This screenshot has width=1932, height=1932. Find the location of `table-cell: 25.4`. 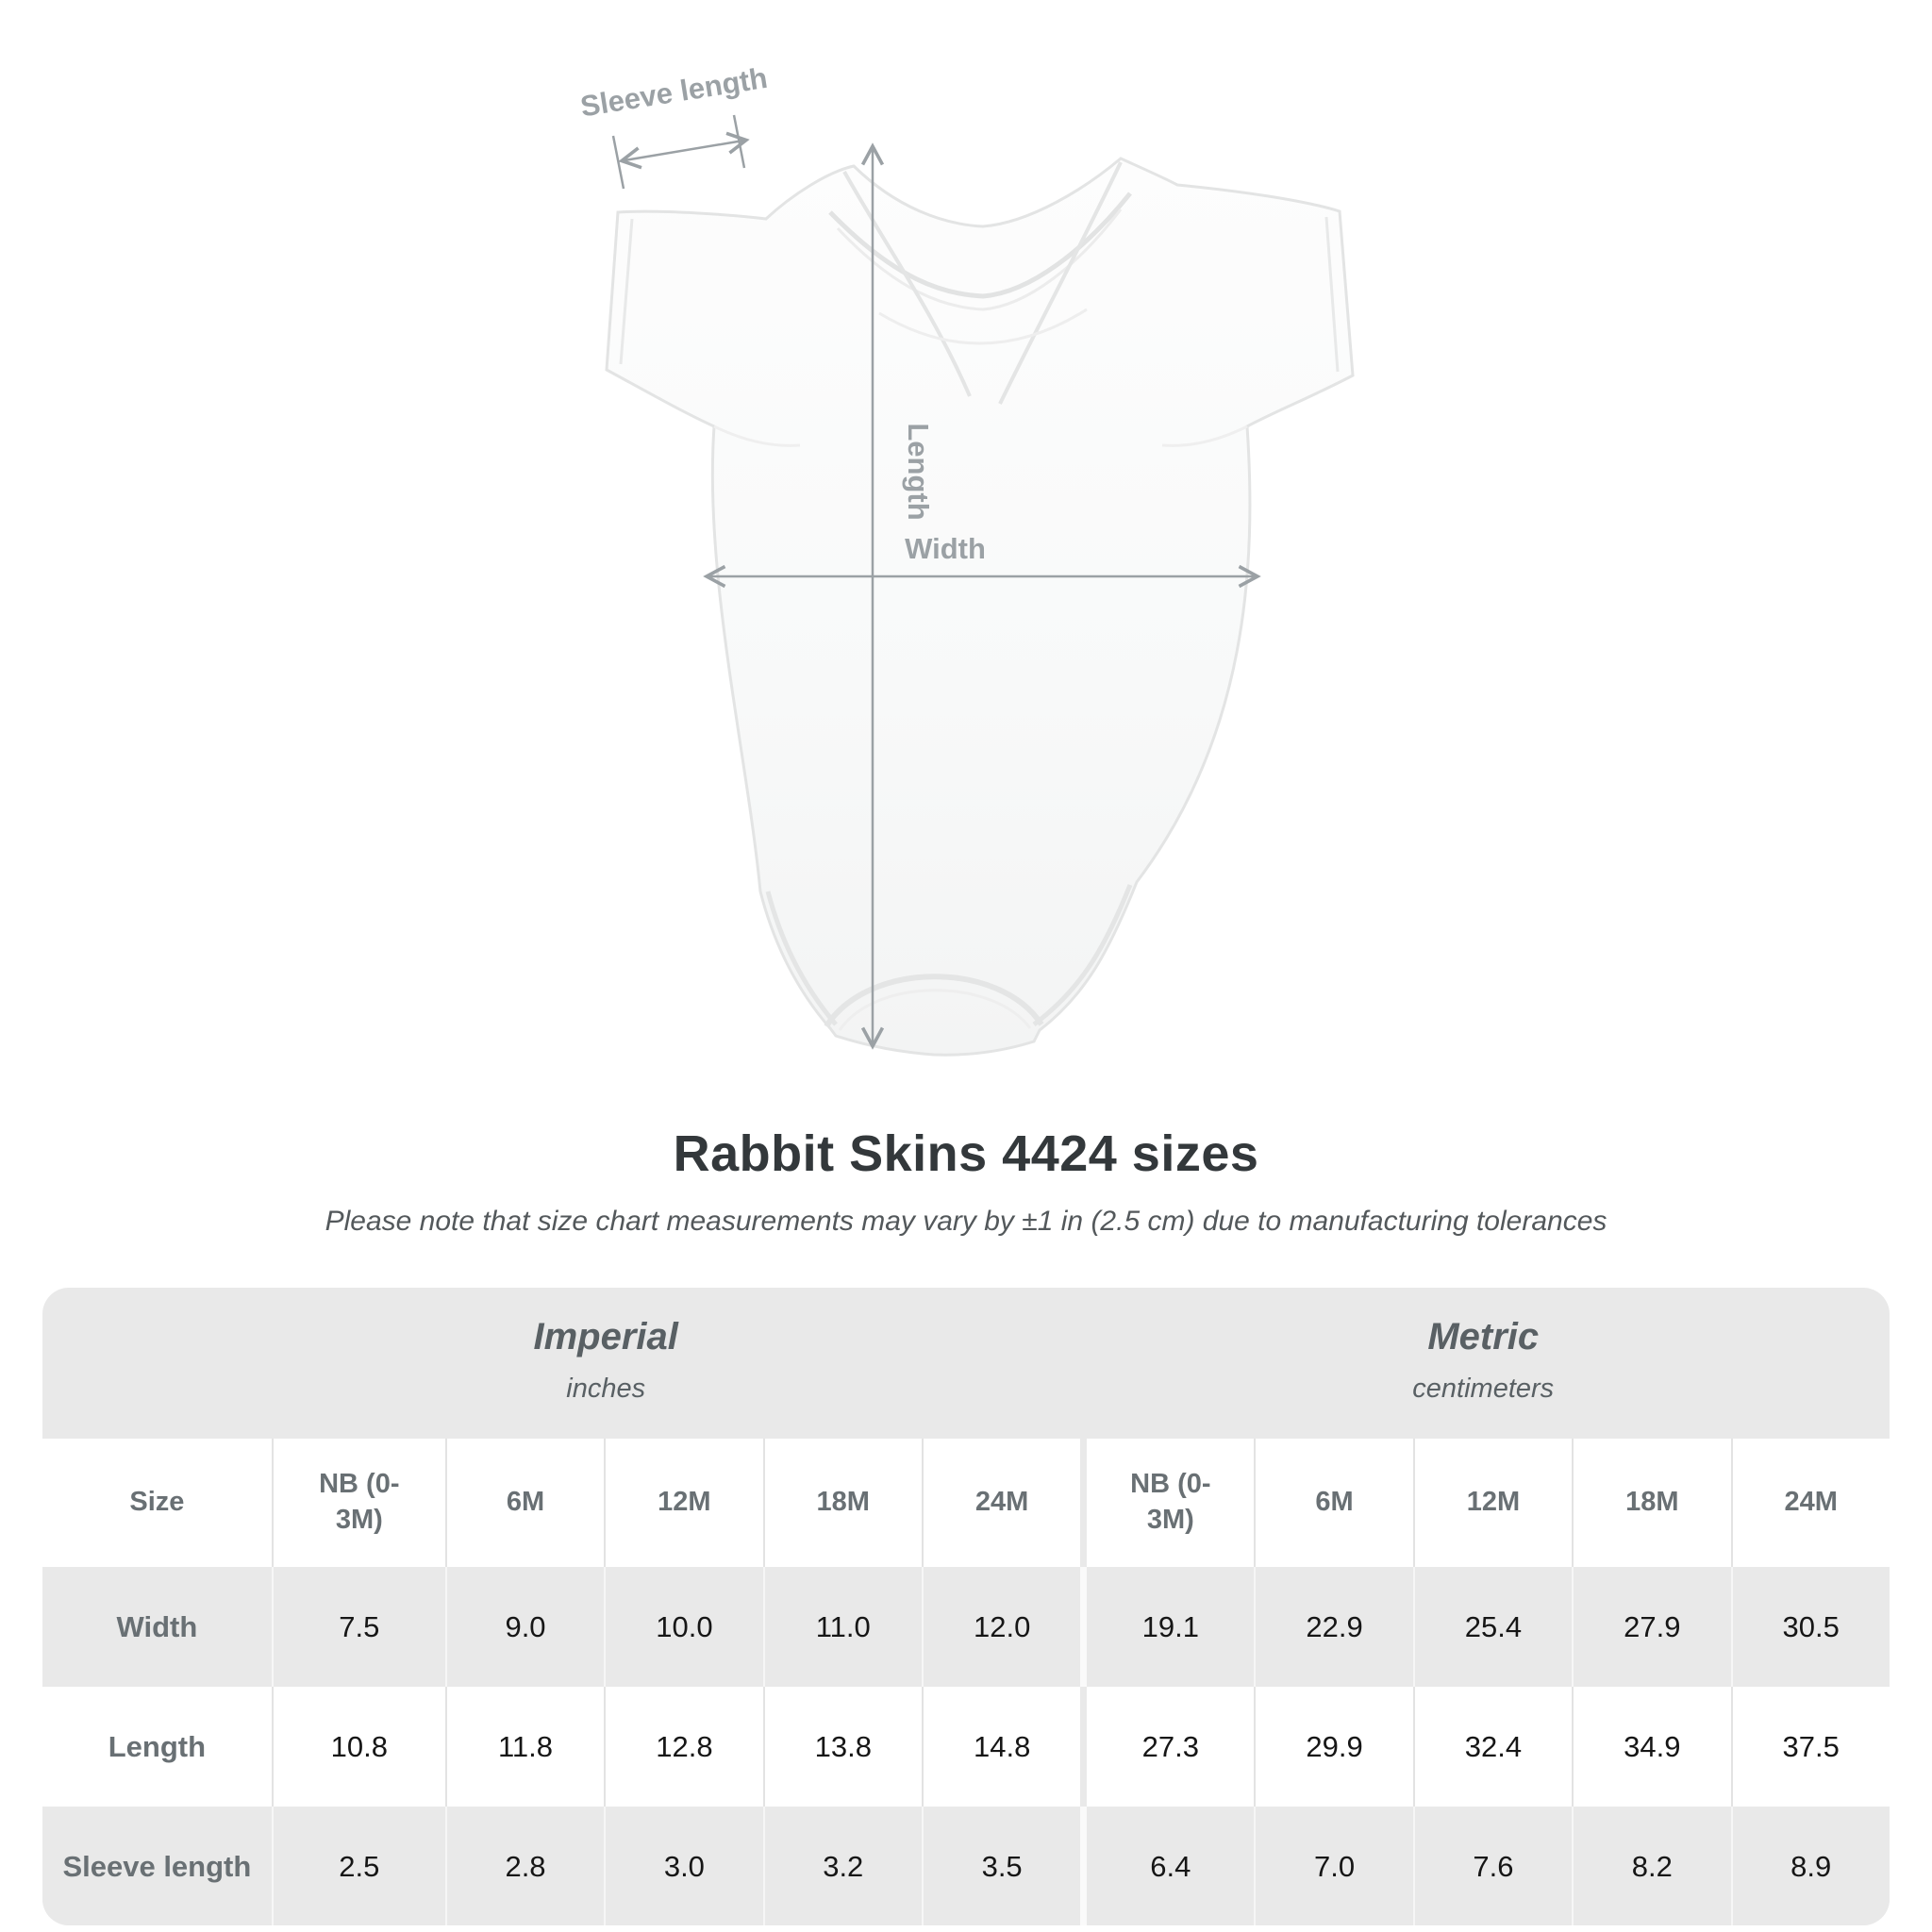

table-cell: 25.4 is located at coordinates (1492, 1627).